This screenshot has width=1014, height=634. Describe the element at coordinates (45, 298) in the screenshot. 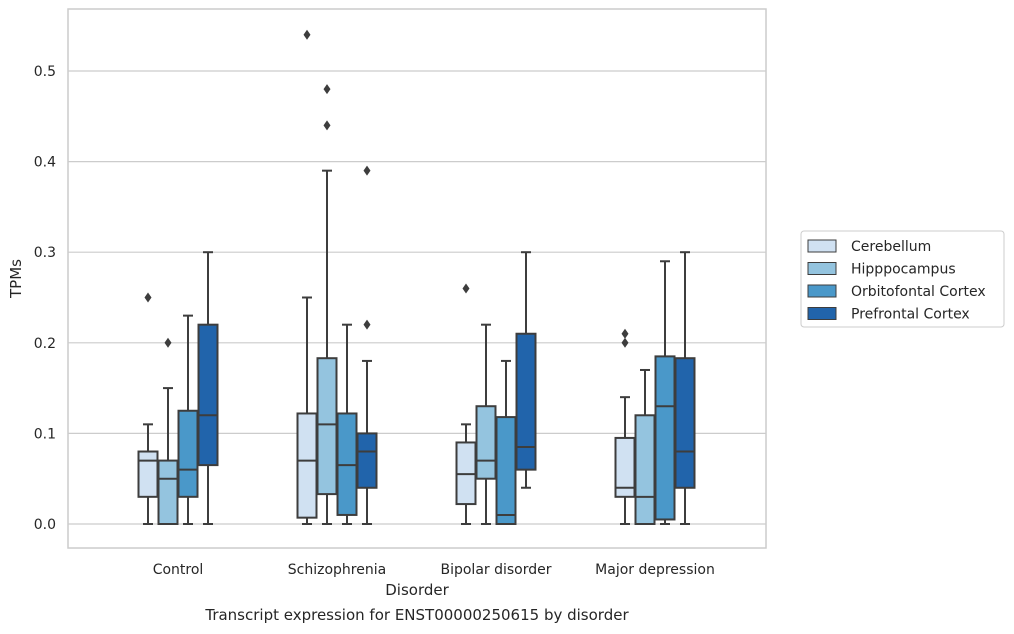

I see `y-tick-labels: 0.0 0.1 0.2 0.3 0.4 0.5` at that location.